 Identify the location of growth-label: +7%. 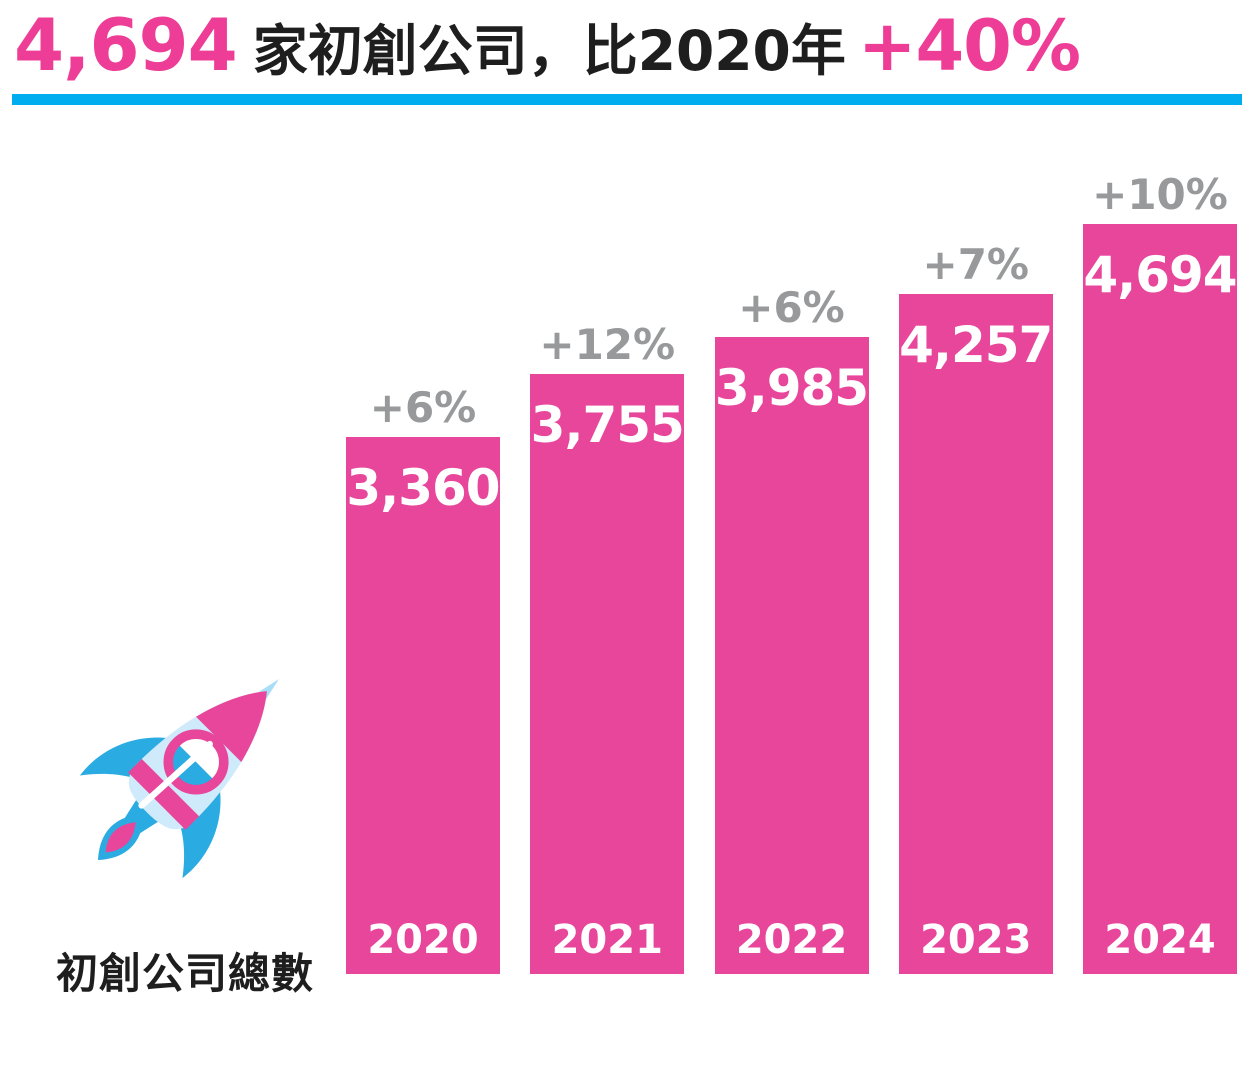
(976, 264).